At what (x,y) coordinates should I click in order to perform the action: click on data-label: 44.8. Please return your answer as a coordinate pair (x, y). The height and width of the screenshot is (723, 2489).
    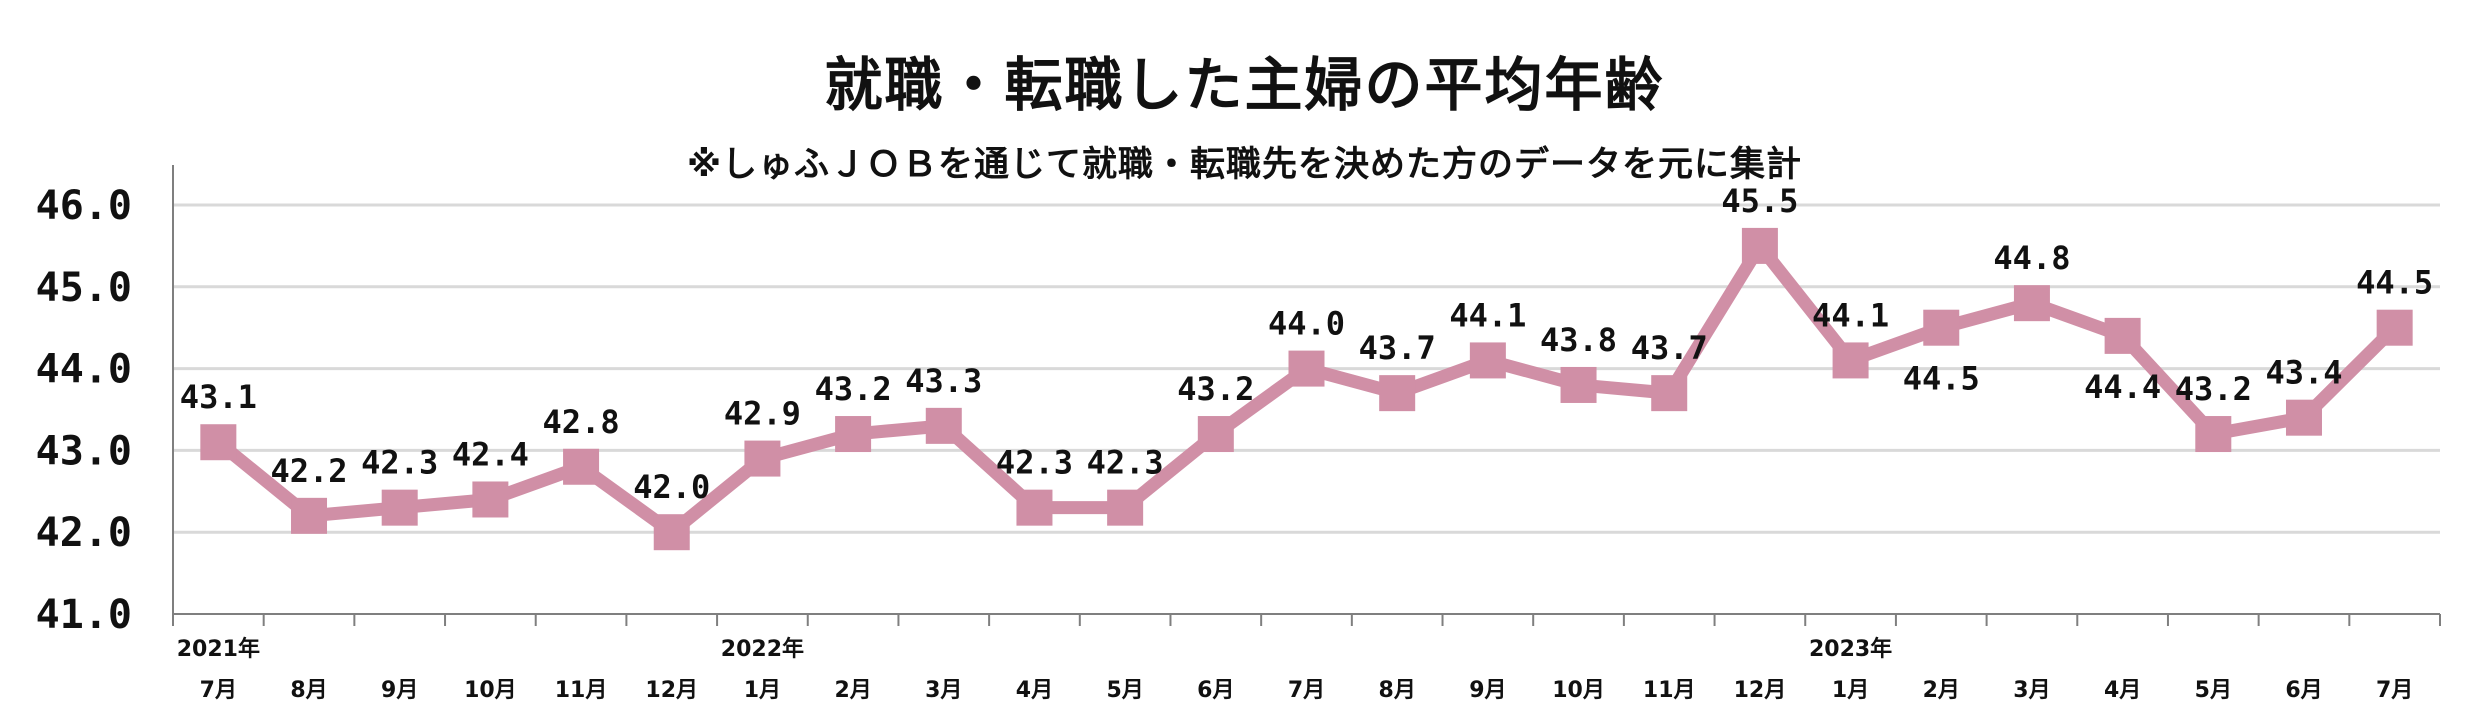
    Looking at the image, I should click on (2031, 258).